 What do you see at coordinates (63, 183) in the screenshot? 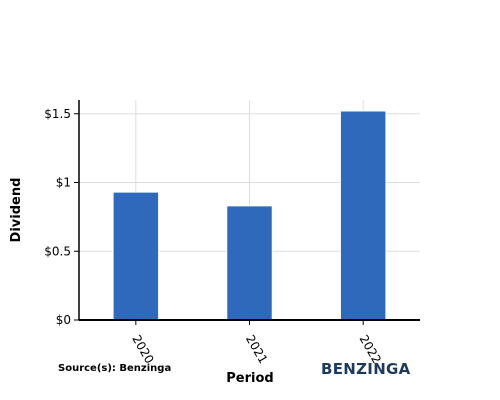
I see `y-tick-label: $1` at bounding box center [63, 183].